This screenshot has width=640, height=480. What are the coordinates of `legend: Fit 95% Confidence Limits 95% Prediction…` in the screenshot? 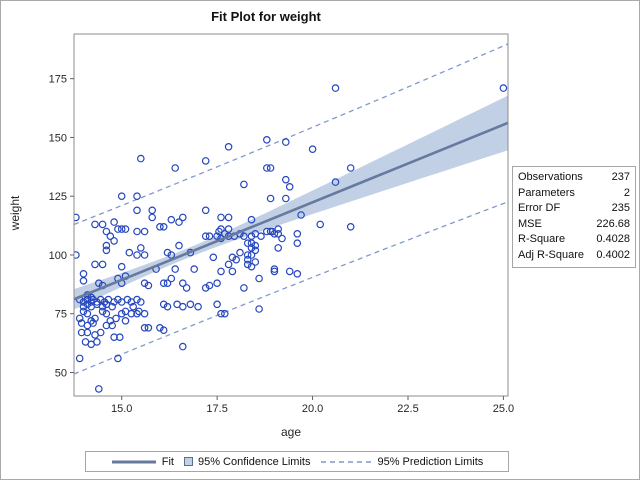 It's located at (297, 461).